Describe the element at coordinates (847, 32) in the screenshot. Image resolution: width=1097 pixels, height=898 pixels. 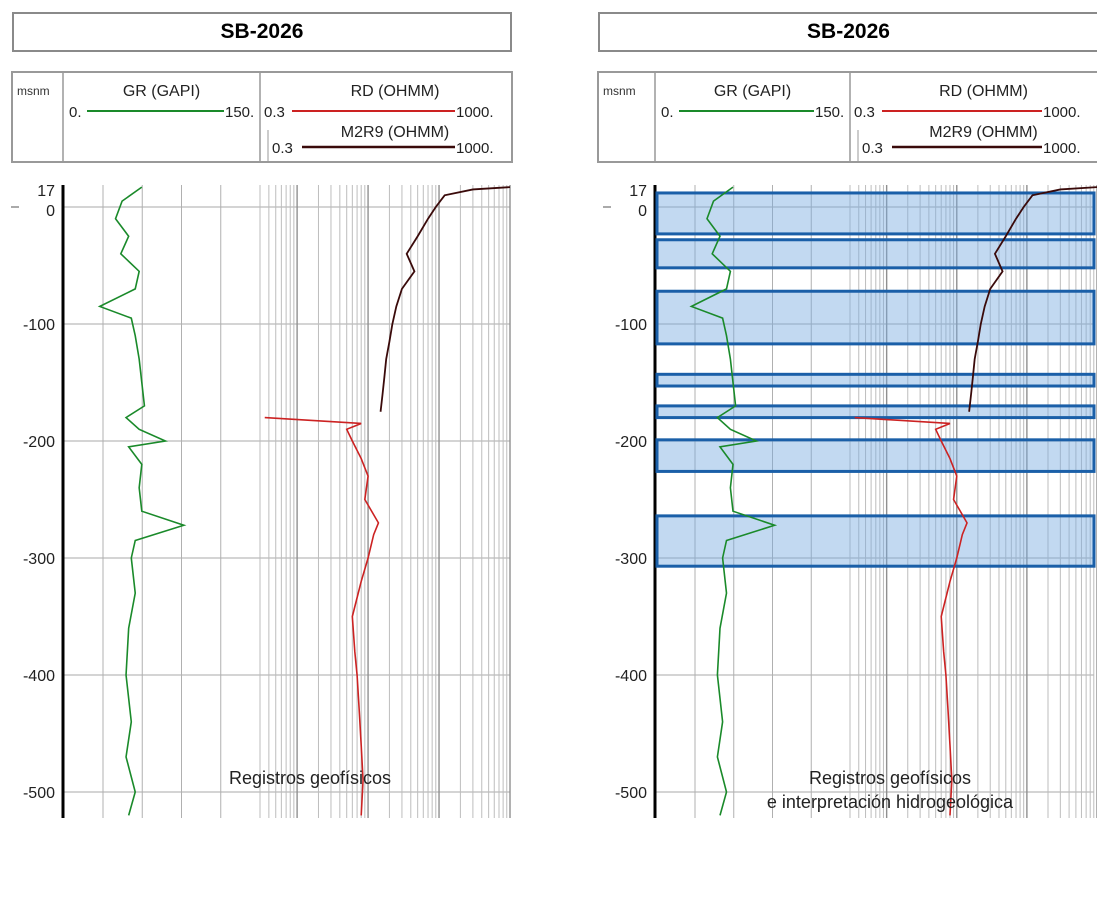
I see `panel-2-title: SB-2026` at that location.